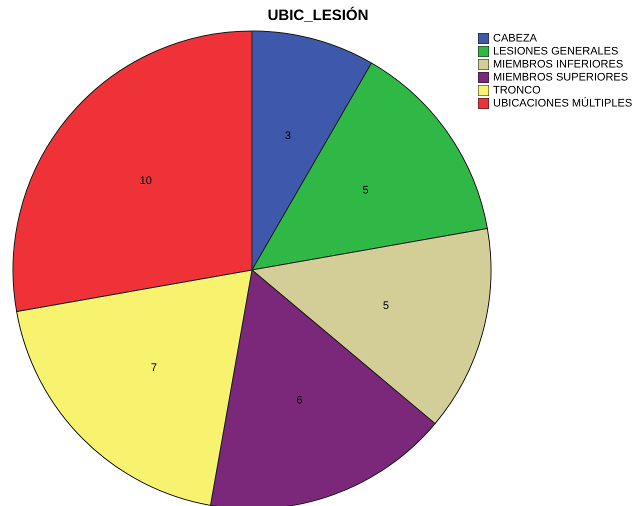 This screenshot has height=506, width=637. I want to click on legend-label: CABEZA, so click(515, 38).